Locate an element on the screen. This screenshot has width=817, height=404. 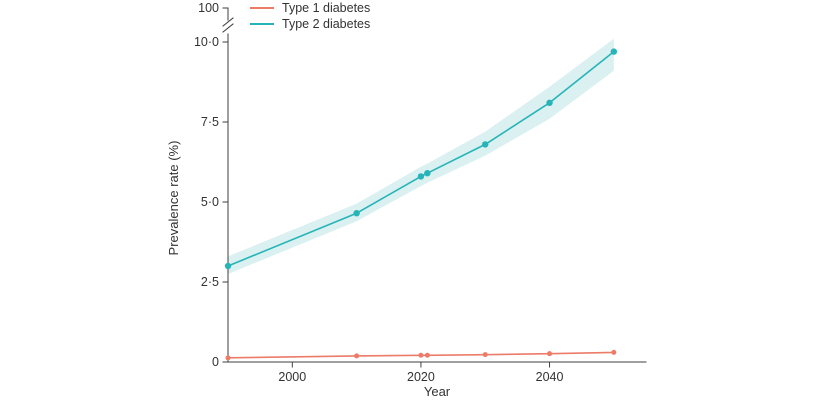
chart-legend: Type 1 diabetes Type 2 diabetes is located at coordinates (310, 16).